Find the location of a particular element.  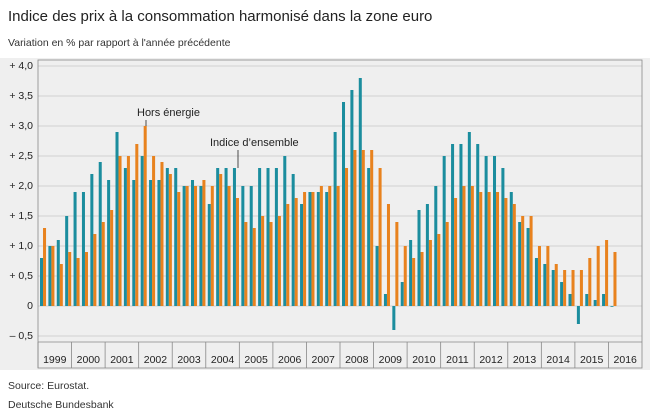

x-tick-label: 2001 is located at coordinates (122, 360).